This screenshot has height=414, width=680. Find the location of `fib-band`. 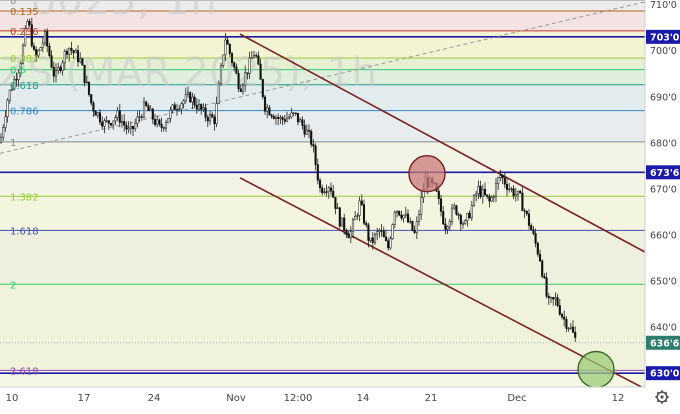

fib-band is located at coordinates (322, 97).